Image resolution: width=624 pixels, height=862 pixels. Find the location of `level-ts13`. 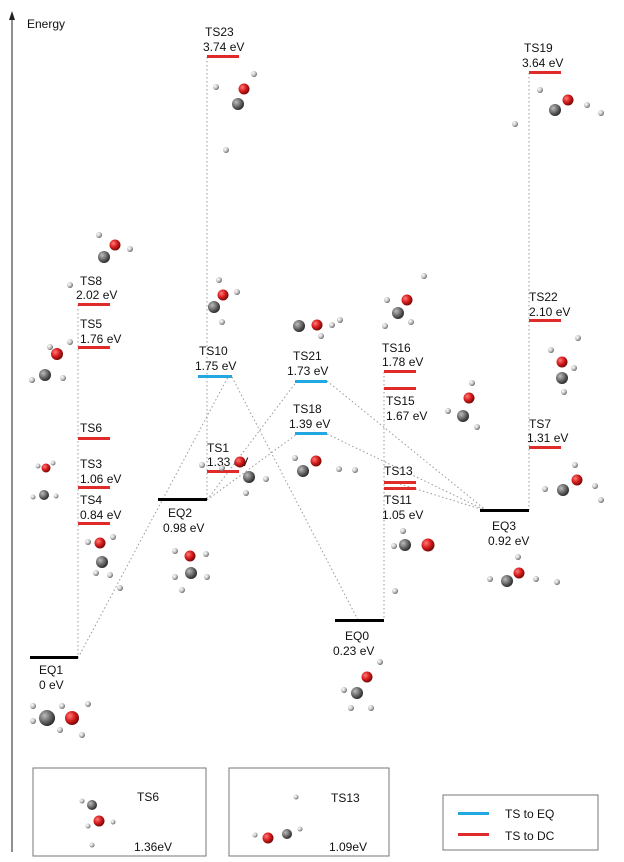

level-ts13 is located at coordinates (400, 482).